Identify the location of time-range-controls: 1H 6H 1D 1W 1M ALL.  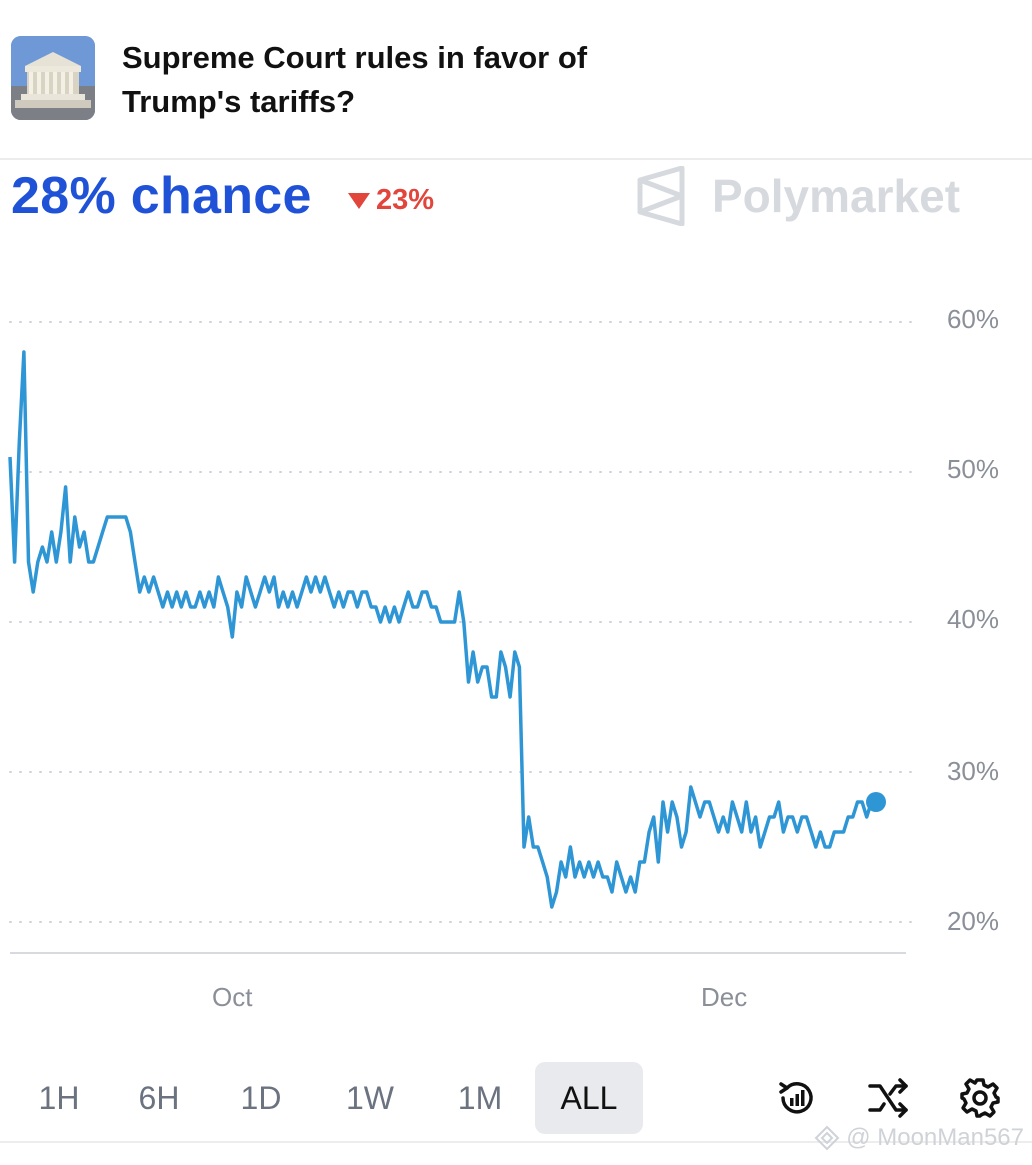
(516, 1098).